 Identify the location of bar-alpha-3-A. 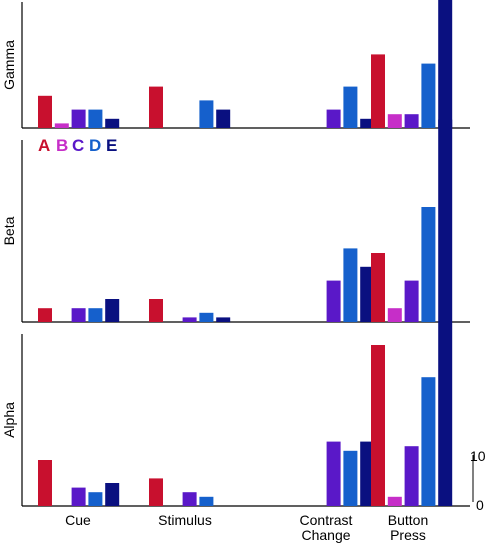
(378, 425).